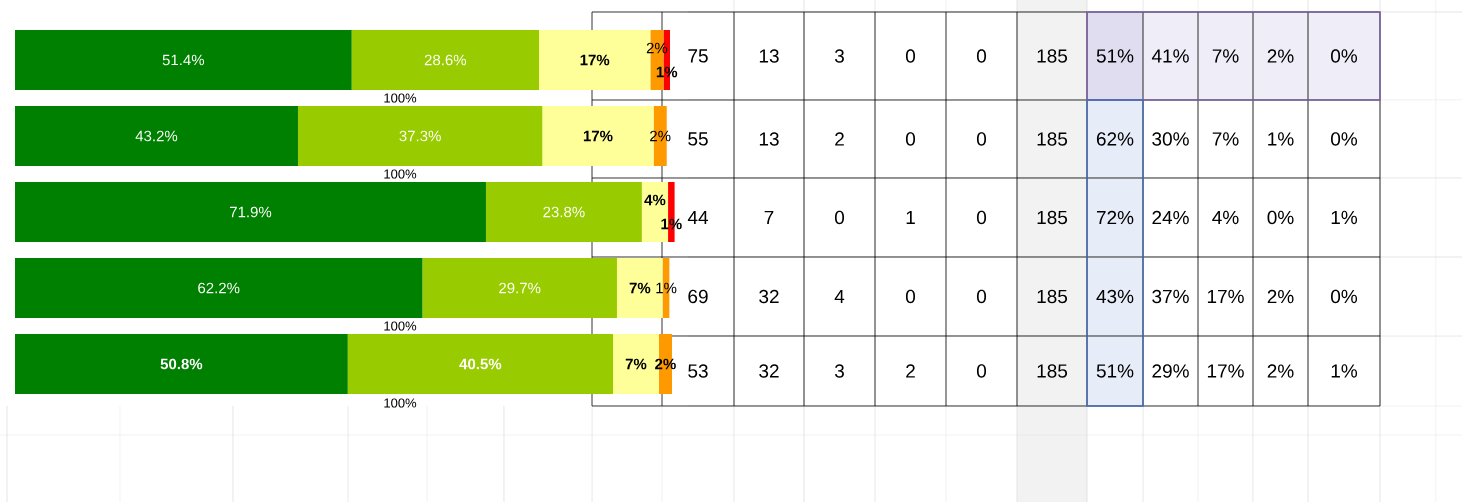 The image size is (1462, 502). I want to click on data-label: 50.8%, so click(181, 364).